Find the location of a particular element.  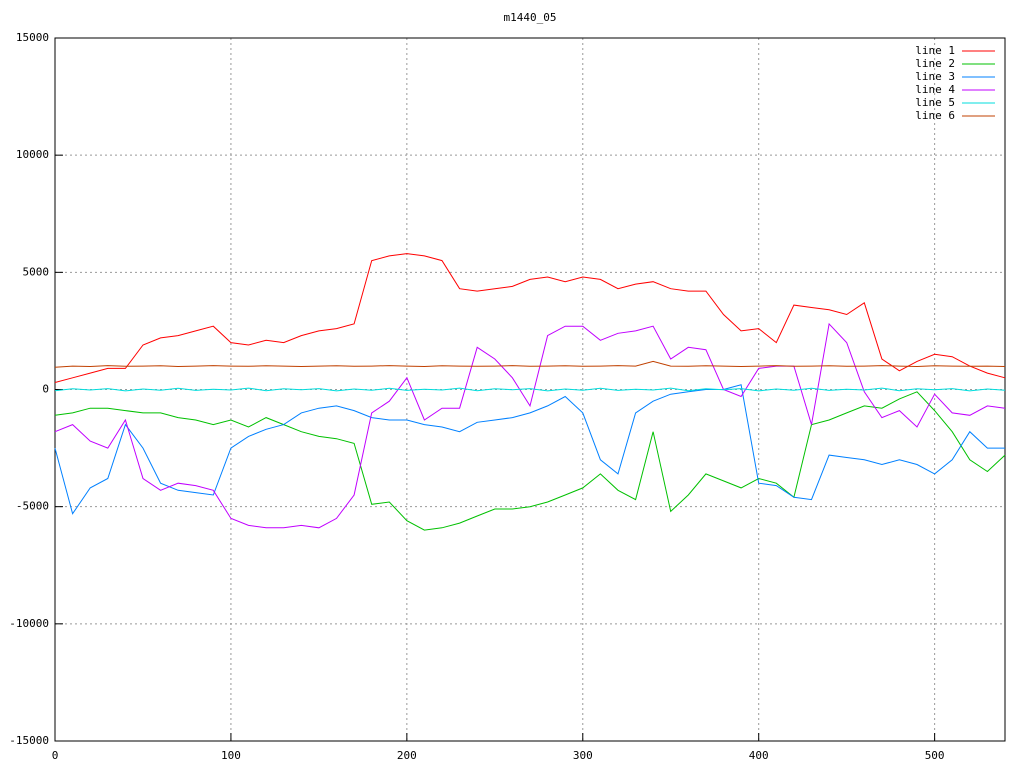

legend-label: line 6 is located at coordinates (935, 115).